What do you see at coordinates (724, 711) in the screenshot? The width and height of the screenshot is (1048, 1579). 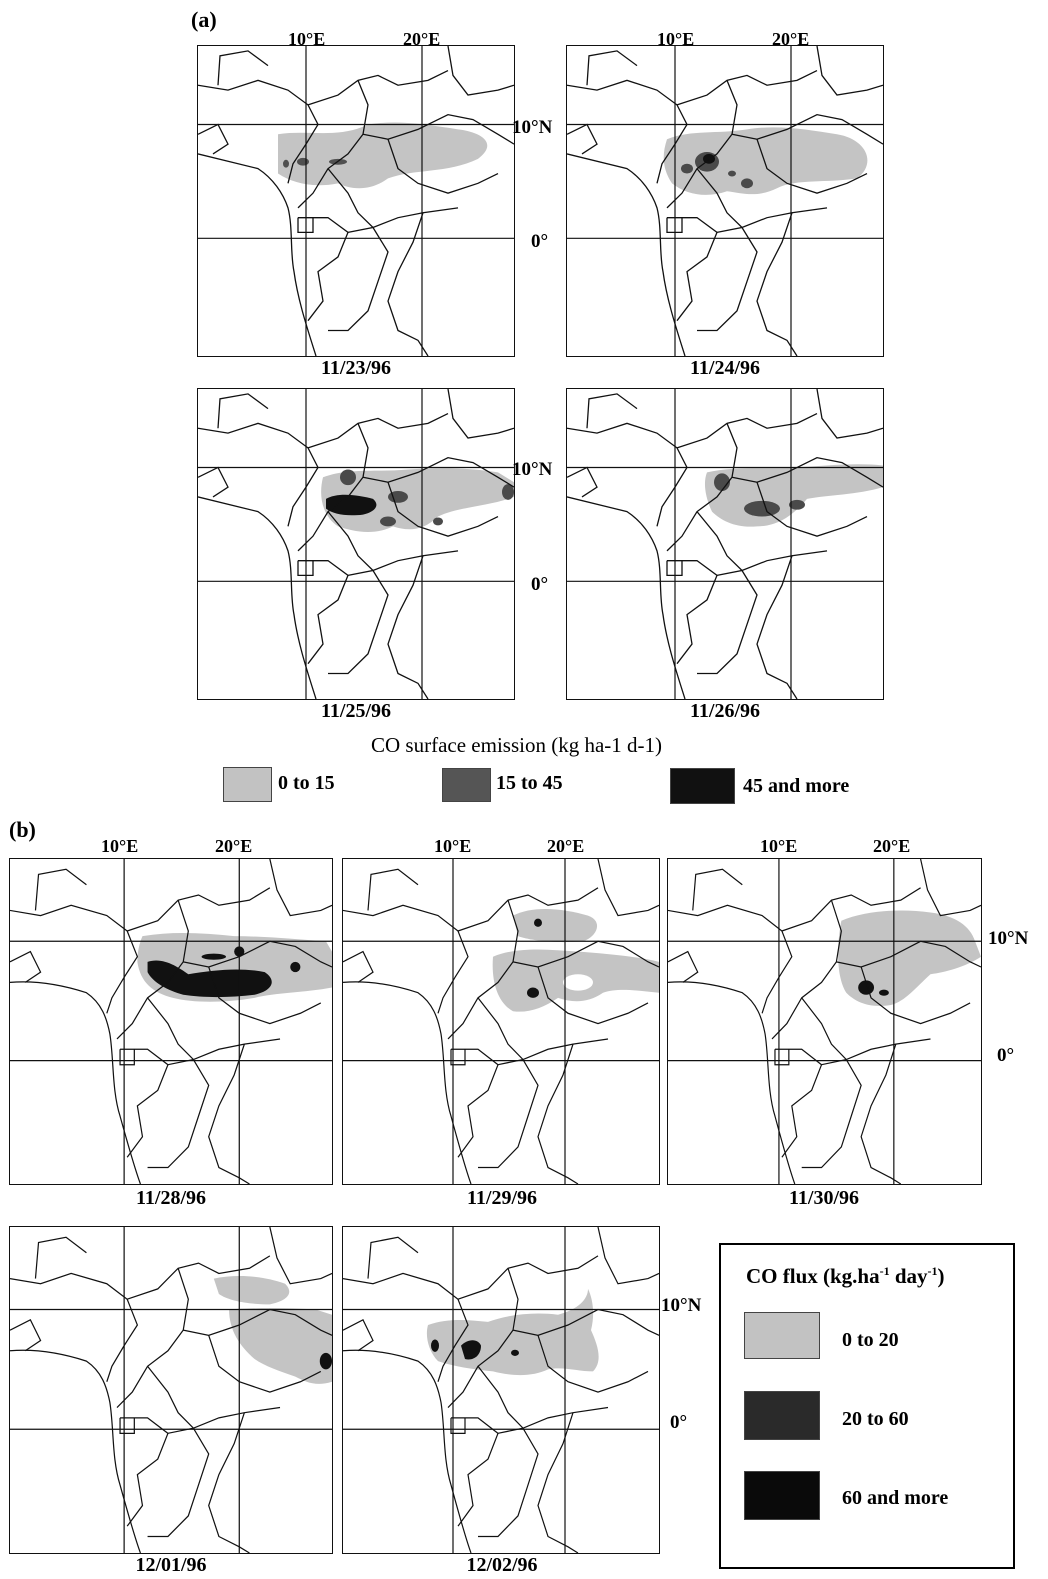 I see `date-label-a-4: 11/26/96` at bounding box center [724, 711].